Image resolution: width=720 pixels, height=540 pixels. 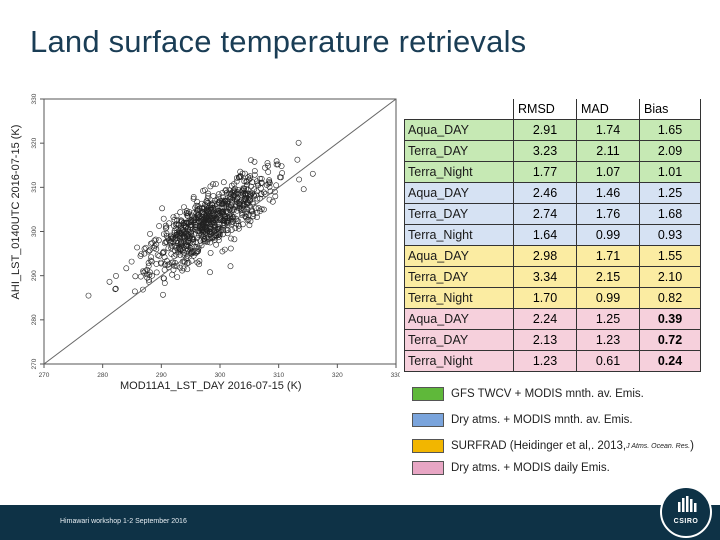 I want to click on stats-cell-bias: 2.10, so click(x=670, y=277).